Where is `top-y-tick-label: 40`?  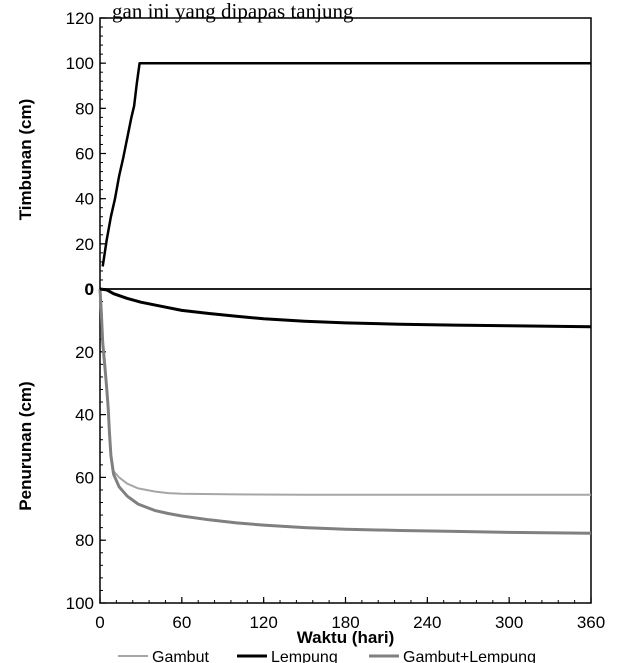 top-y-tick-label: 40 is located at coordinates (84, 199).